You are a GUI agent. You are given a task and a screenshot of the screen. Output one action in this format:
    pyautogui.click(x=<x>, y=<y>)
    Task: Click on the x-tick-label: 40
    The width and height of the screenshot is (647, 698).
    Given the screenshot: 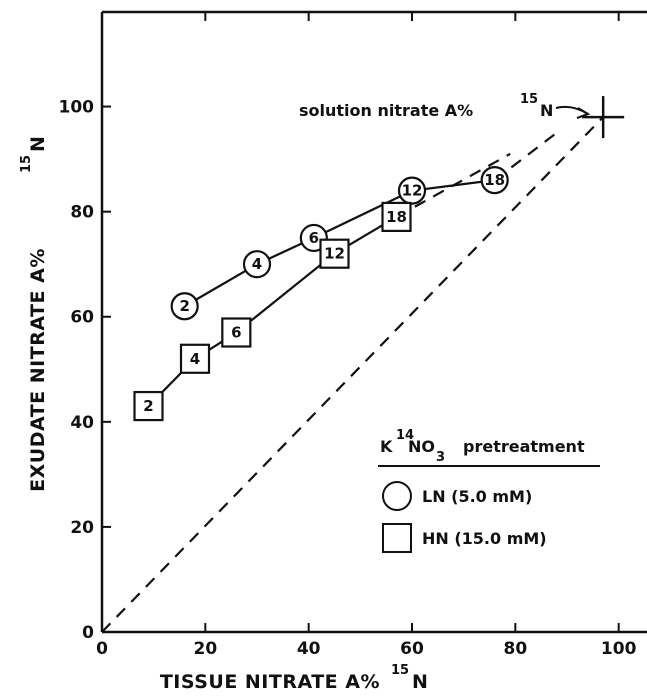 What is the action you would take?
    pyautogui.click(x=309, y=649)
    